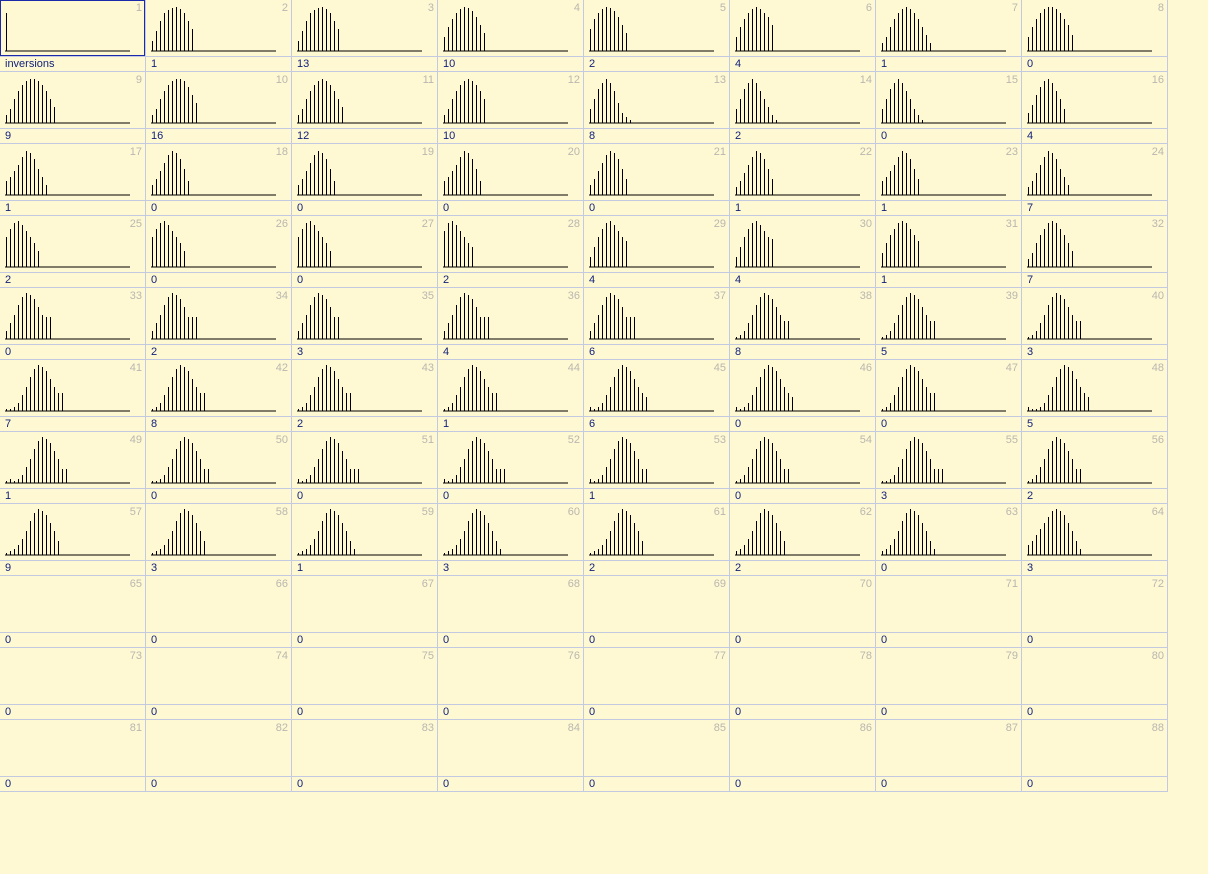 Image resolution: width=1208 pixels, height=874 pixels. I want to click on grid-cell: 16 4, so click(1095, 108).